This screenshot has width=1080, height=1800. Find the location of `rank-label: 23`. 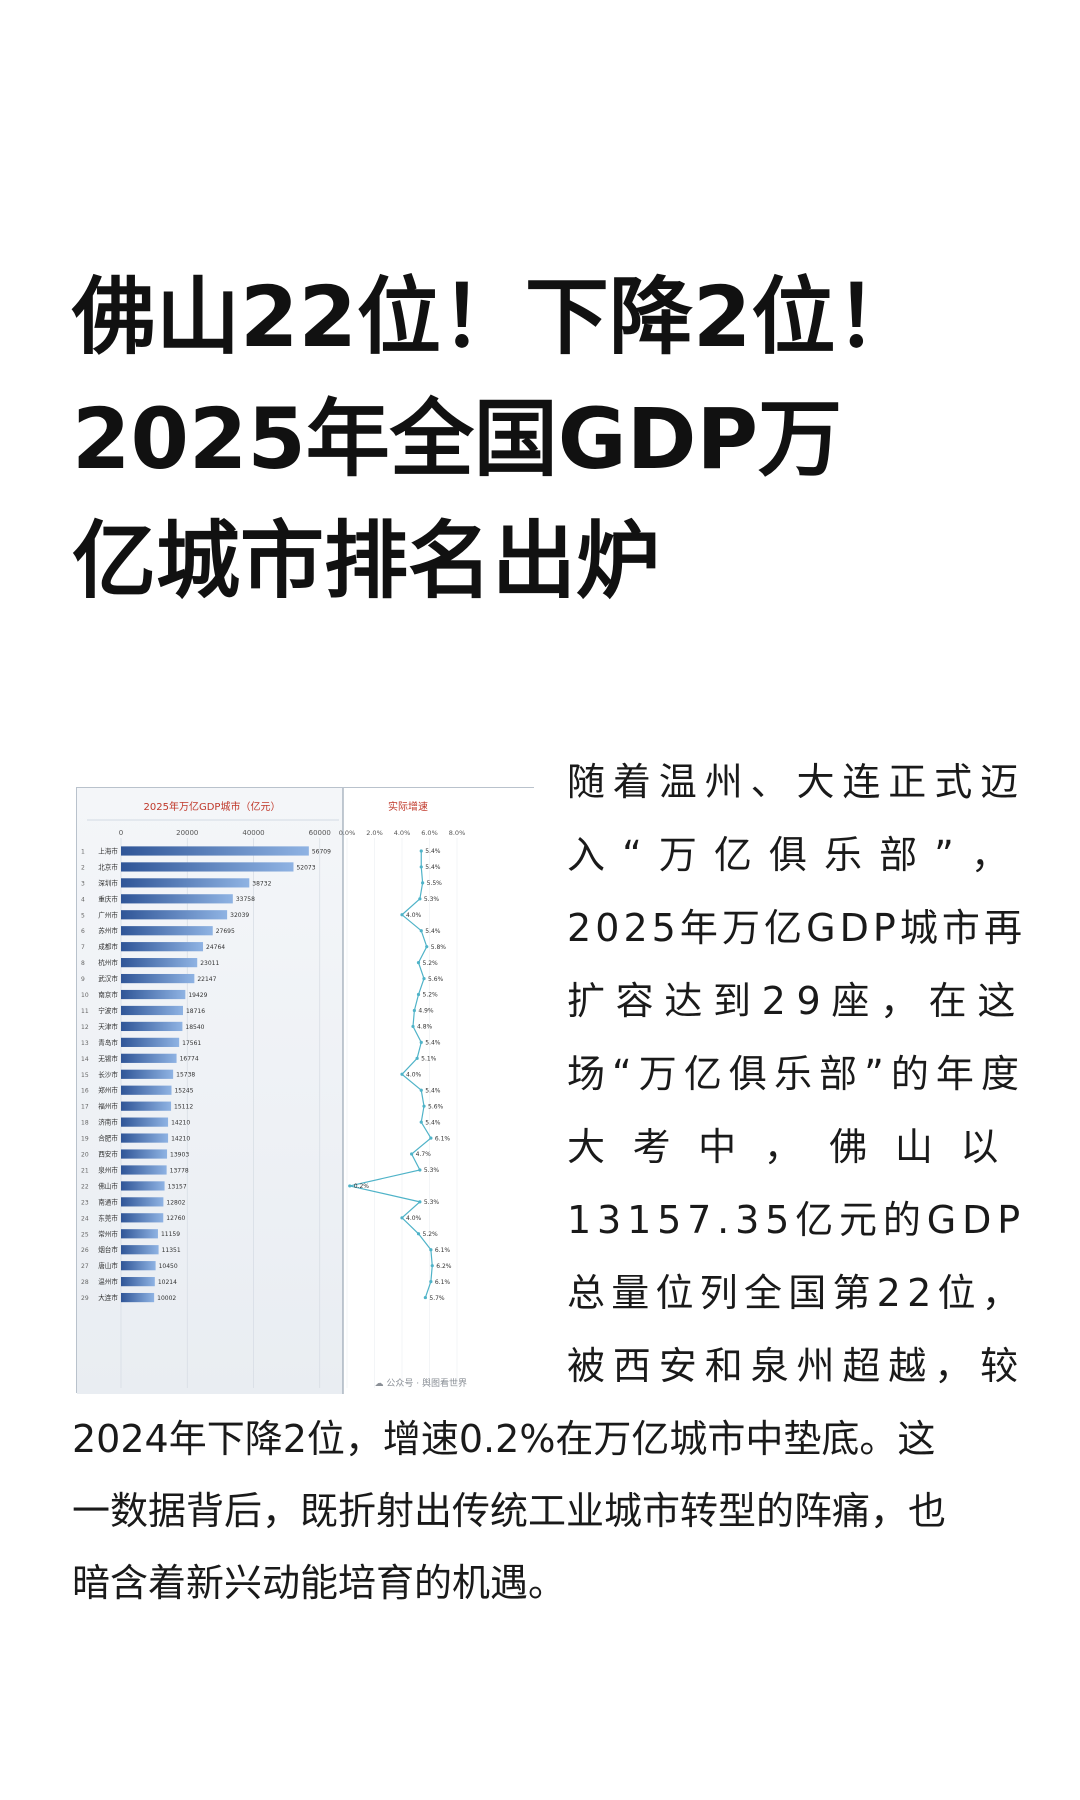

rank-label: 23 is located at coordinates (85, 1202).